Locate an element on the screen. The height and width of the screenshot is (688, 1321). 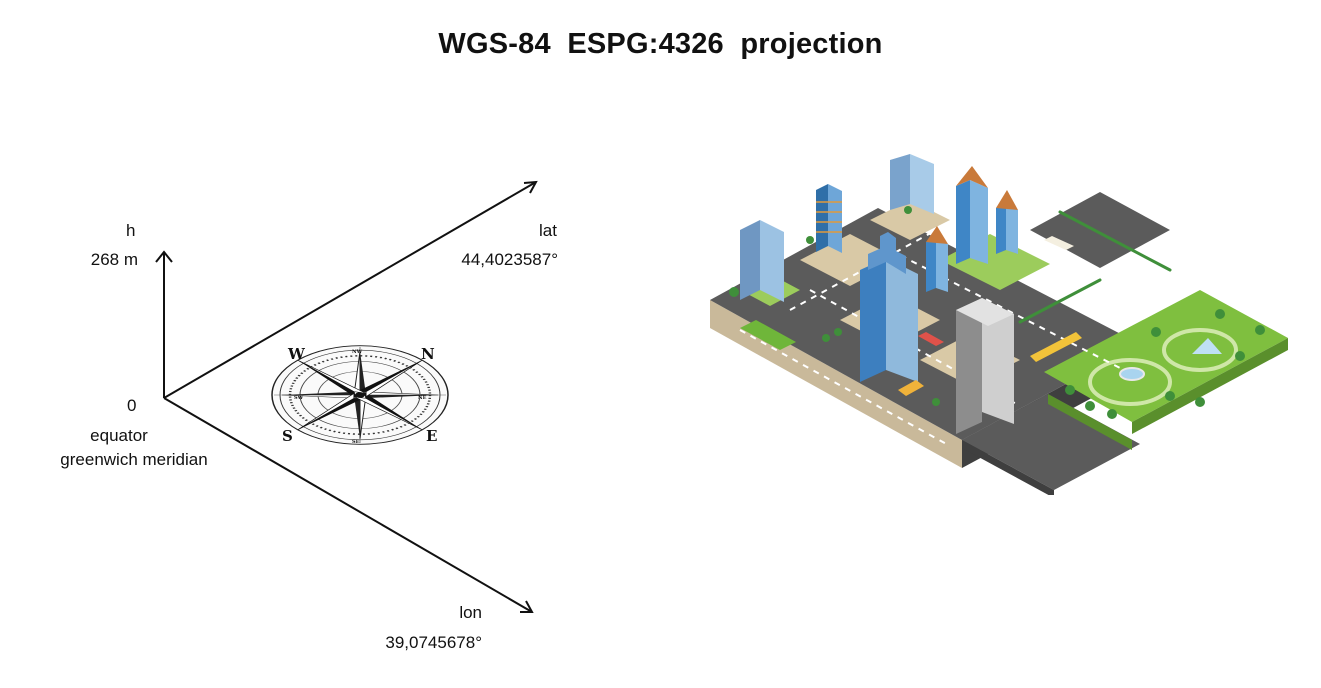
compass-se-label: SE is located at coordinates (356, 442).